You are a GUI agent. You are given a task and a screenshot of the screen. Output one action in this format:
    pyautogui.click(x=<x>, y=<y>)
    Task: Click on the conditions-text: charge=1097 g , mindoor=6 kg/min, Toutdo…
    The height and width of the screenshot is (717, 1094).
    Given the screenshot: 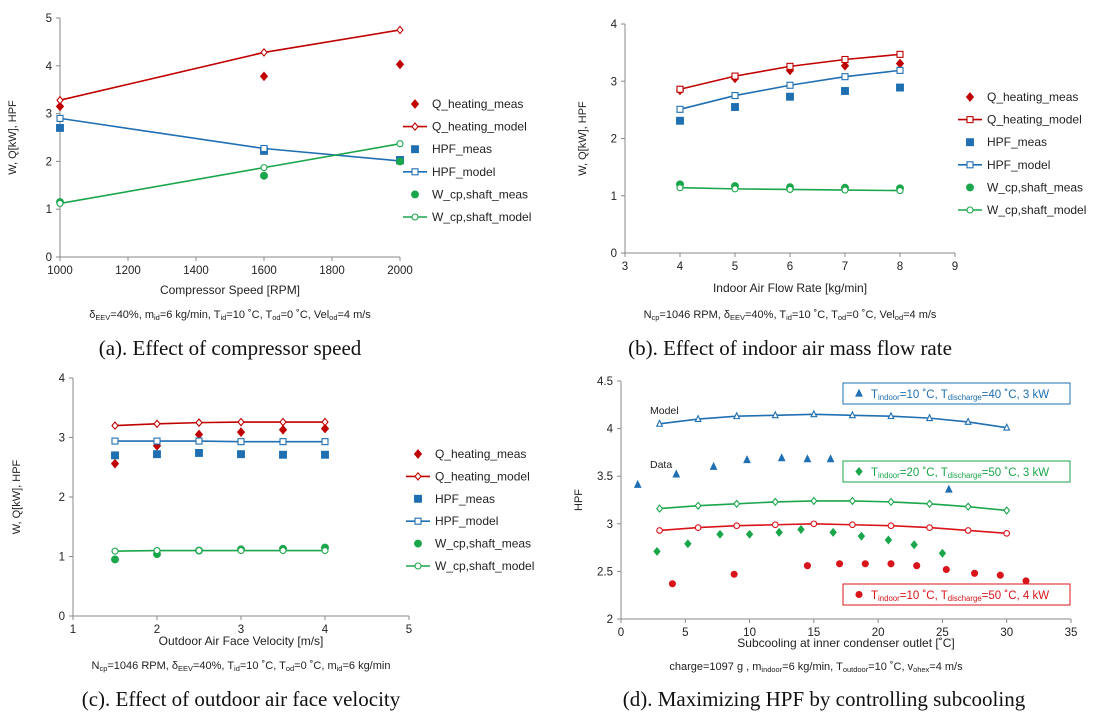 What is the action you would take?
    pyautogui.click(x=816, y=667)
    